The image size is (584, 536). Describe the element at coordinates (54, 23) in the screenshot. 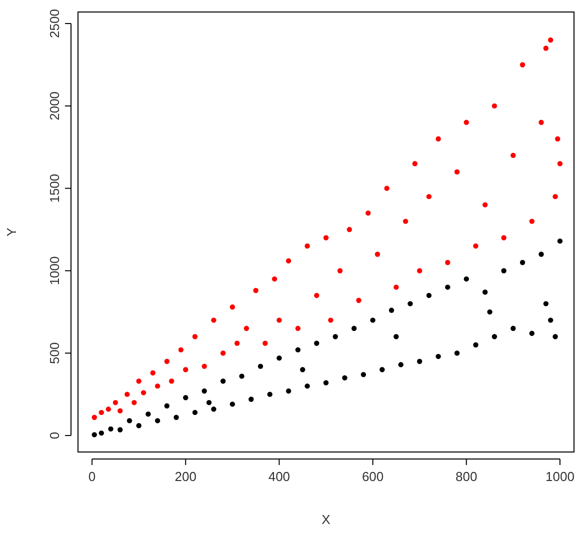

I see `y-tick-label: 2500` at that location.